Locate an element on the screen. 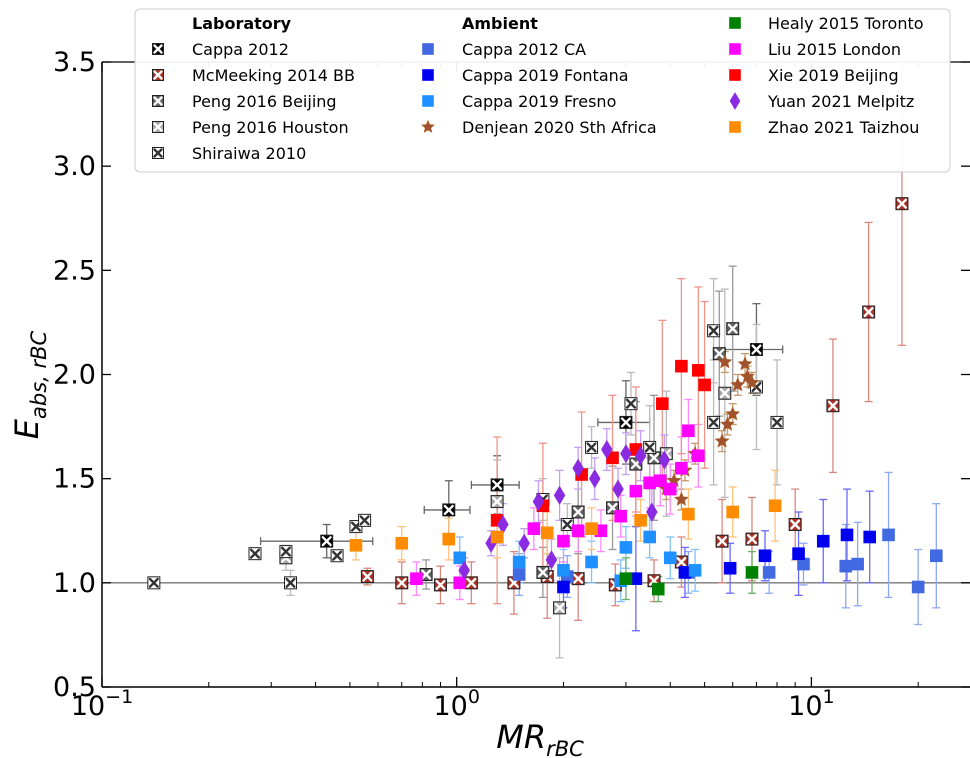  legend-entry-label: Cappa 2012 CA is located at coordinates (524, 49).